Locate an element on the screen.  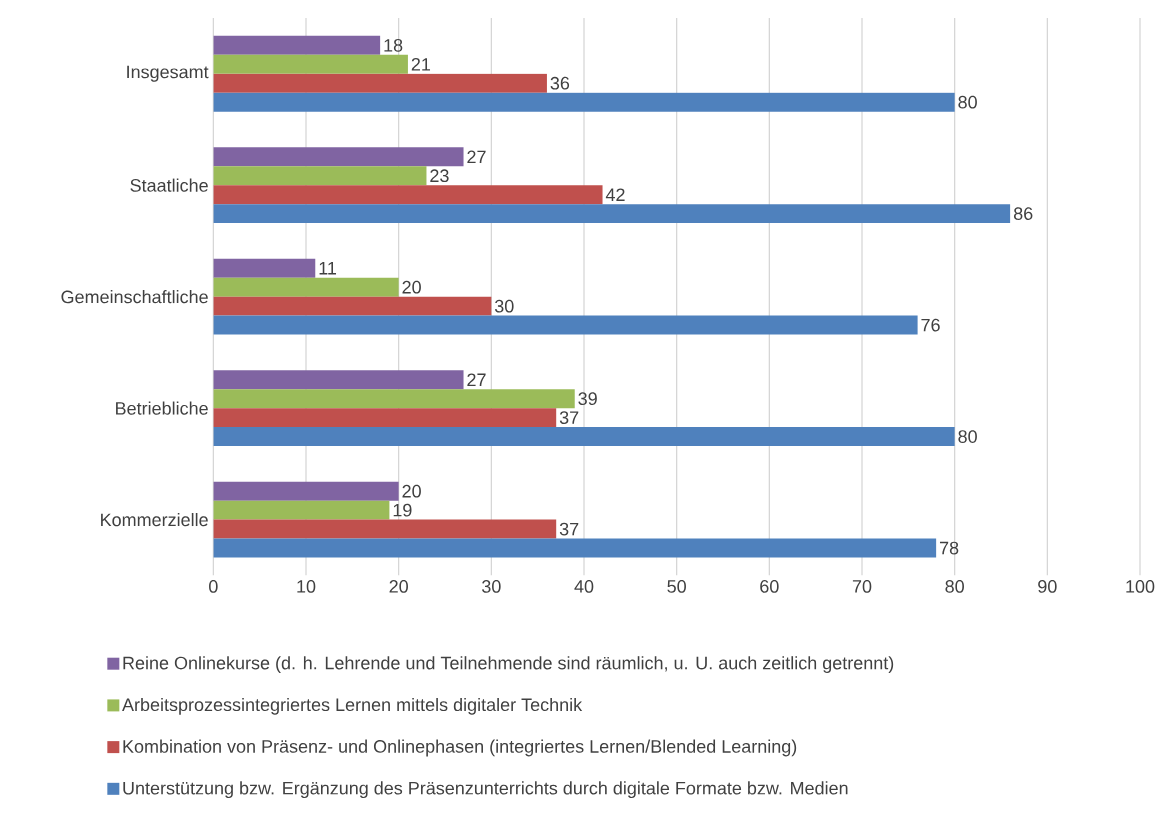
data-label: 76 is located at coordinates (930, 325).